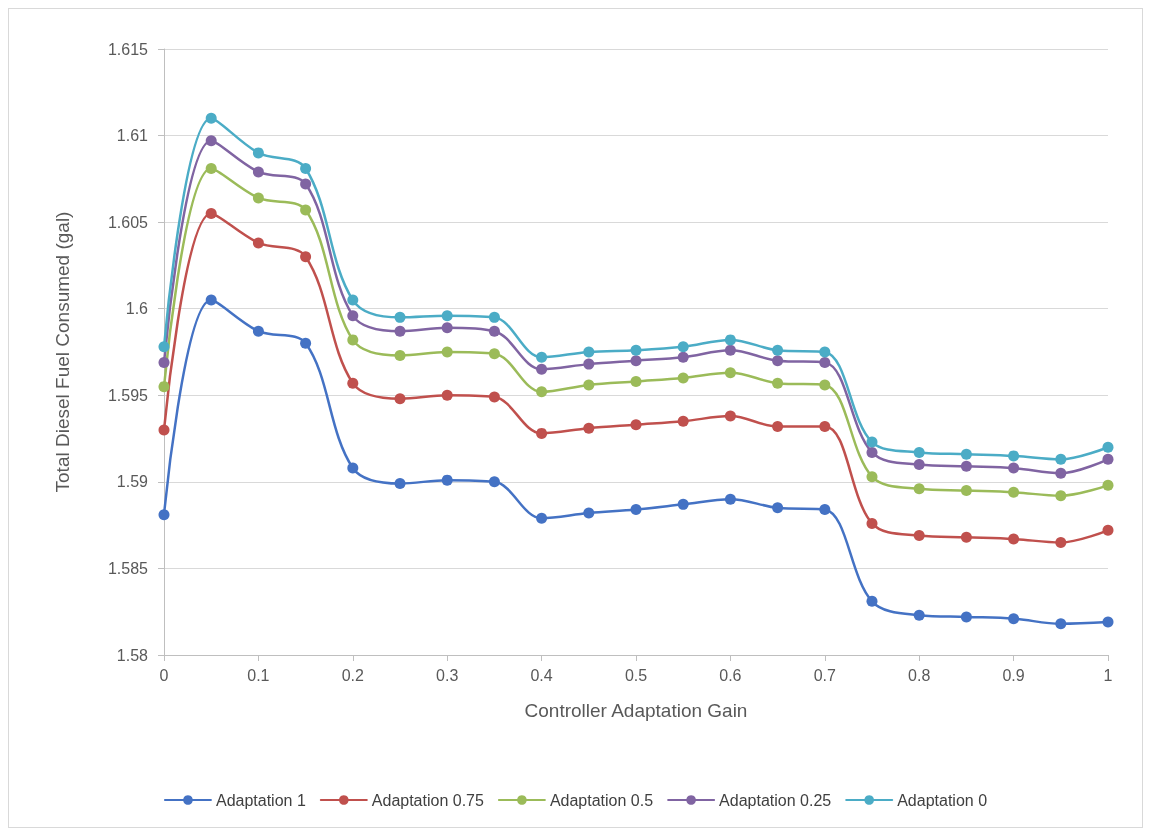 The height and width of the screenshot is (840, 1155). Describe the element at coordinates (128, 568) in the screenshot. I see `y-tick-label: 1.585` at that location.